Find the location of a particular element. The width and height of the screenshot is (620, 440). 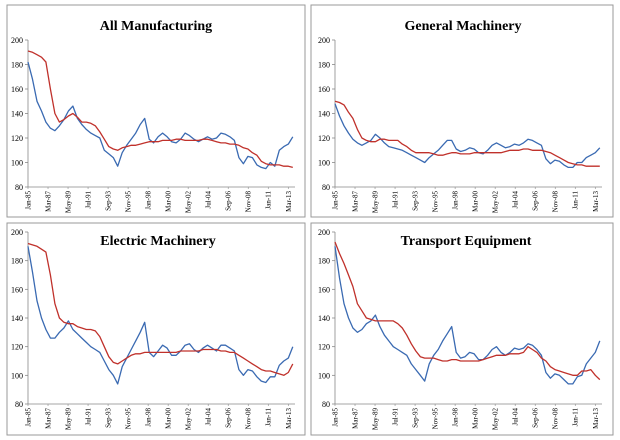

chart-title: Transport Equipment is located at coordinates (466, 241).